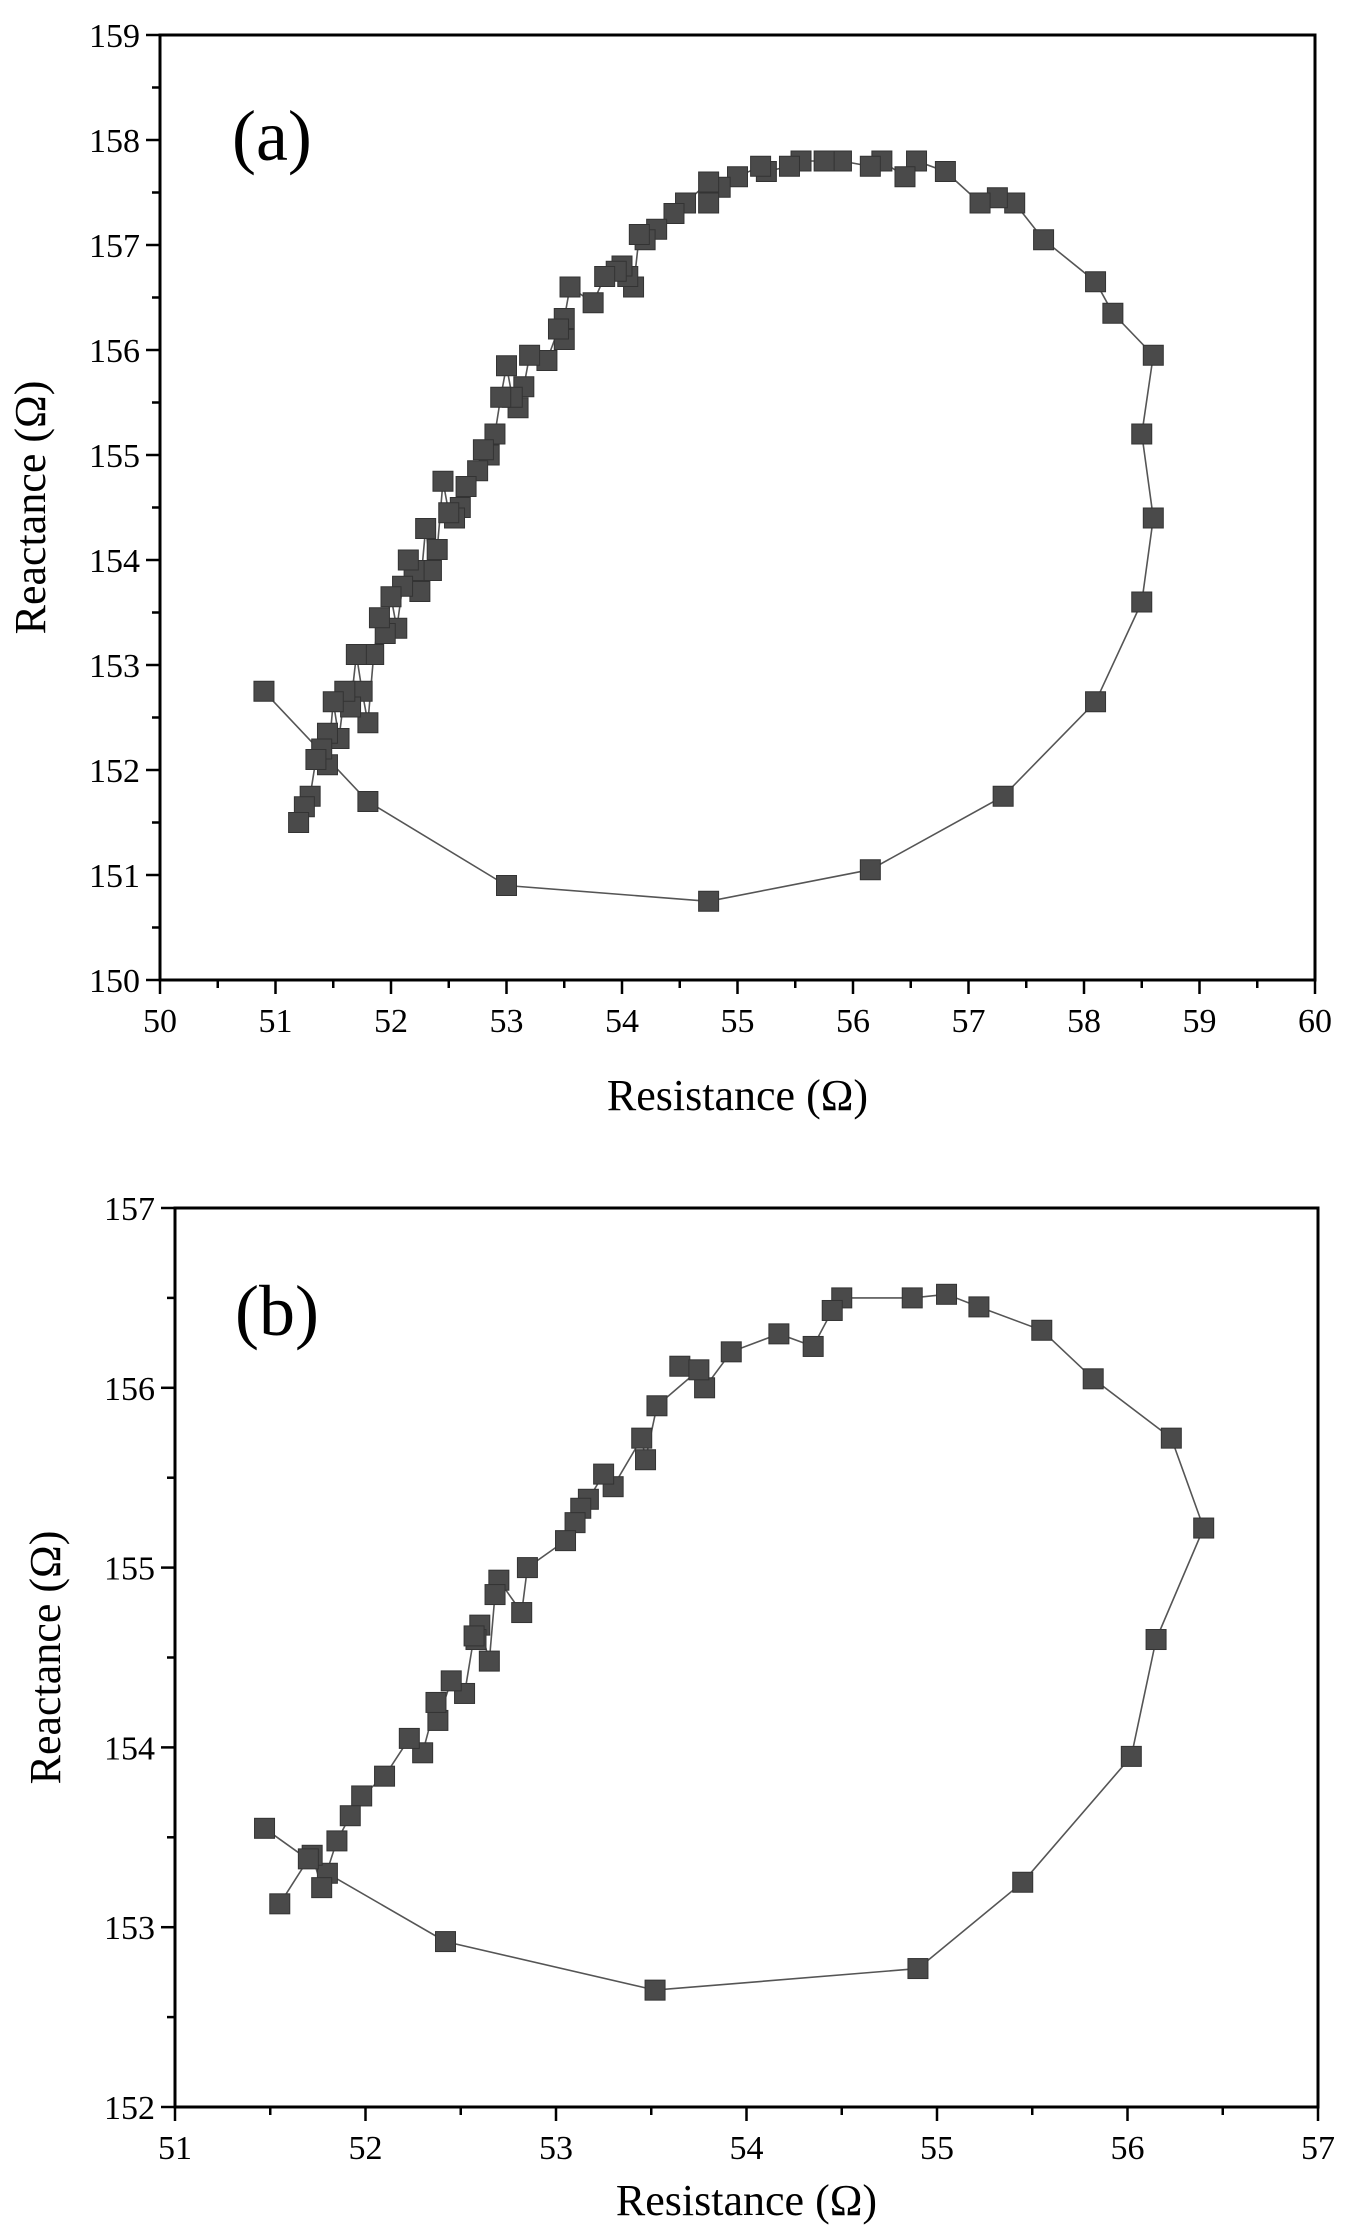 This screenshot has width=1359, height=2238. I want to click on x-tick-label: 57, so click(969, 1021).